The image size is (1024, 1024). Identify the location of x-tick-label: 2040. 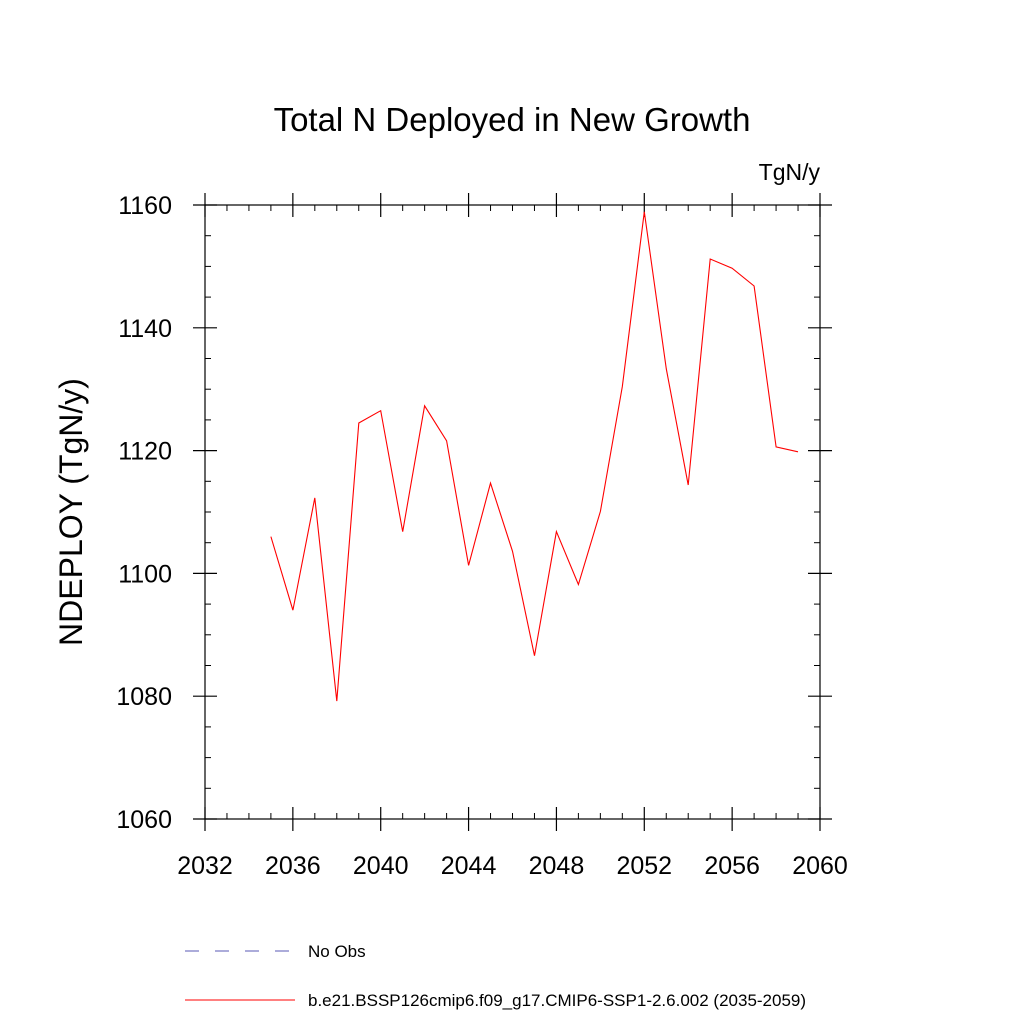
(381, 866).